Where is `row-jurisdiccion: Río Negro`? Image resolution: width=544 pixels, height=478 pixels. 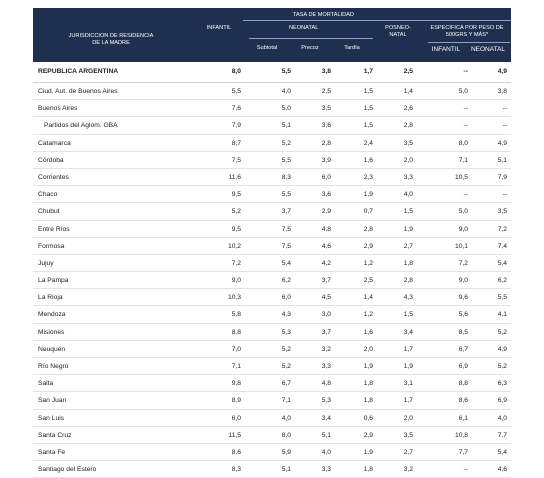
row-jurisdiccion: Río Negro is located at coordinates (53, 366).